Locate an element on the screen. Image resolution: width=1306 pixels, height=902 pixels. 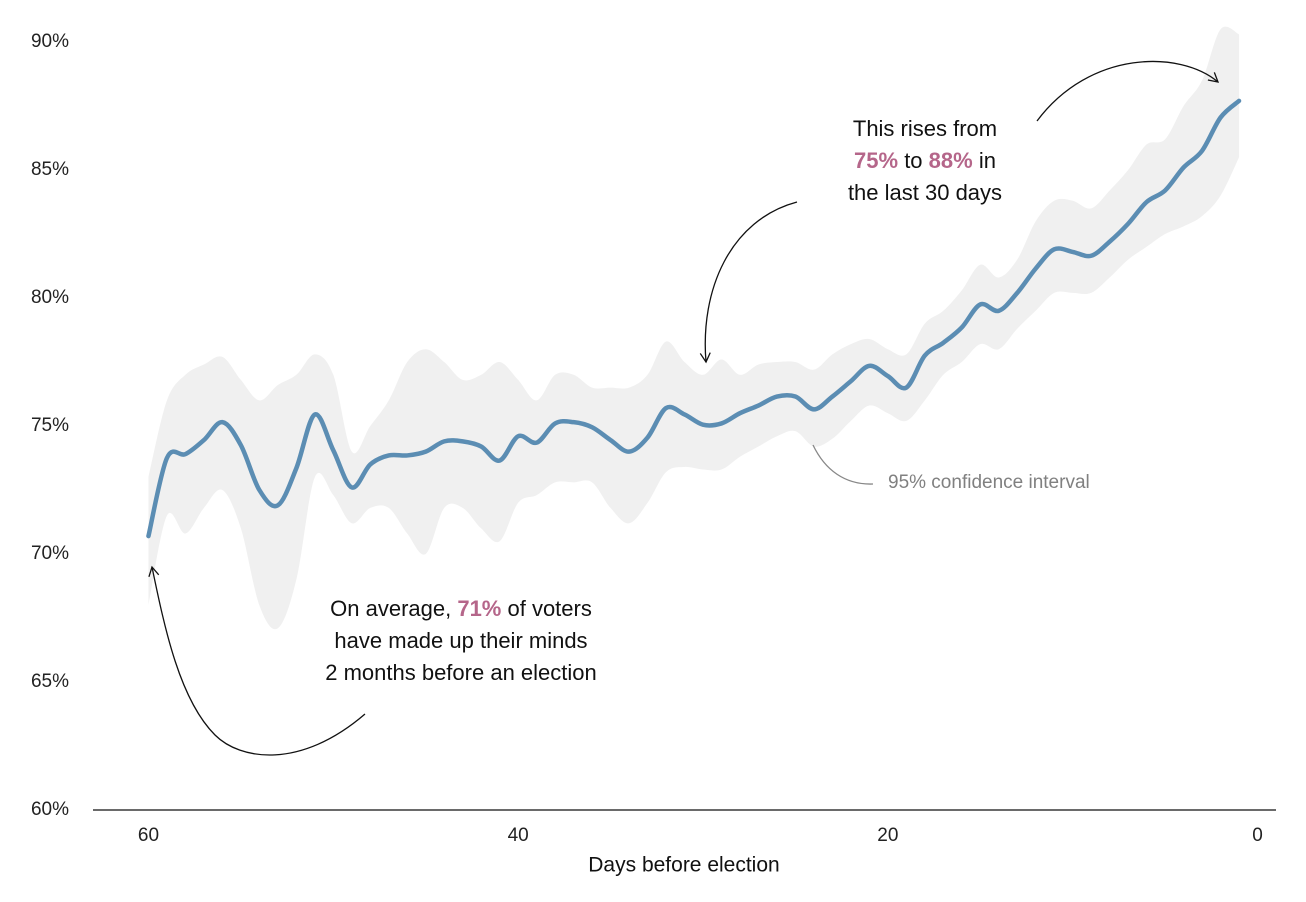
annotation-text: the last 30 days is located at coordinates (925, 192).